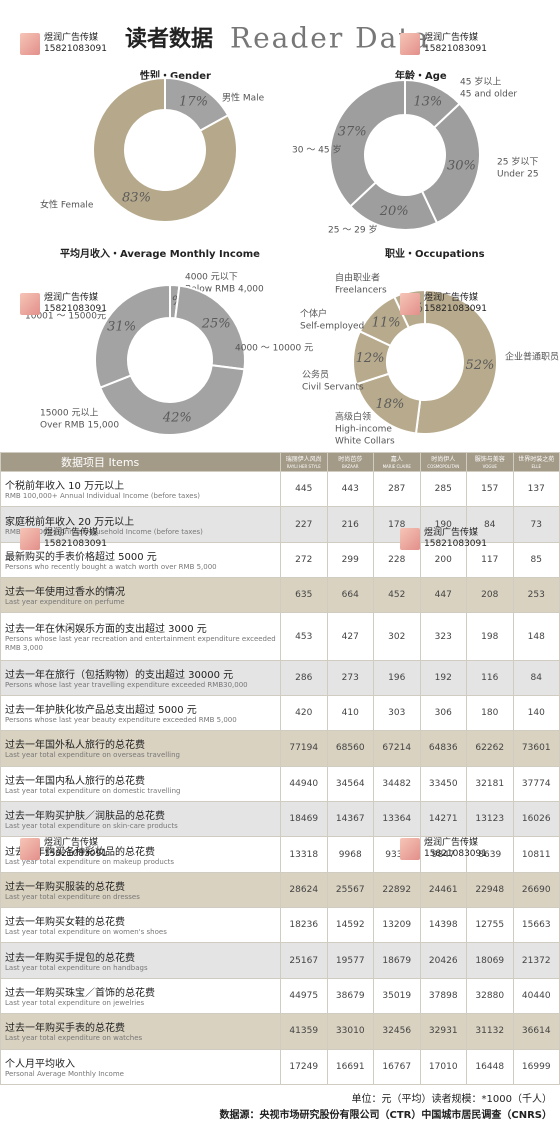 This screenshot has width=560, height=1124. Describe the element at coordinates (536, 748) in the screenshot. I see `table-cell: 73601` at that location.